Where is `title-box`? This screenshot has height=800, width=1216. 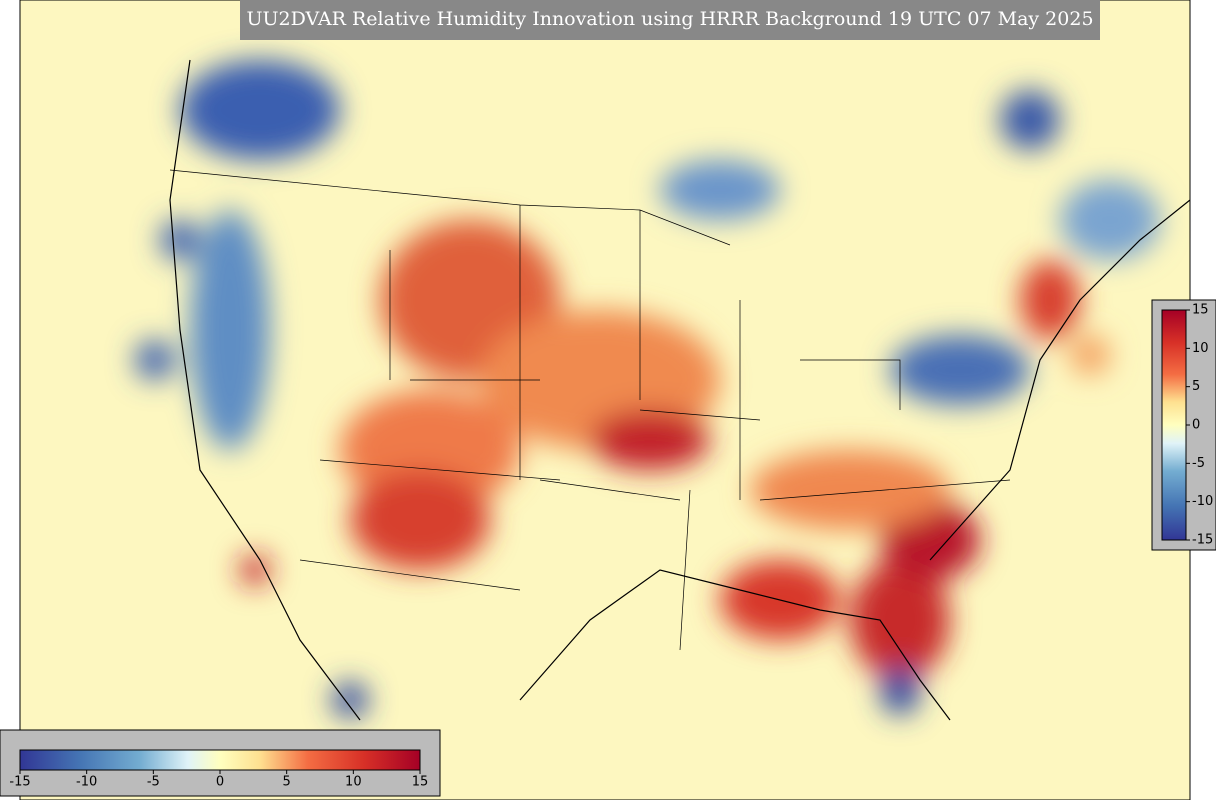 title-box is located at coordinates (670, 20).